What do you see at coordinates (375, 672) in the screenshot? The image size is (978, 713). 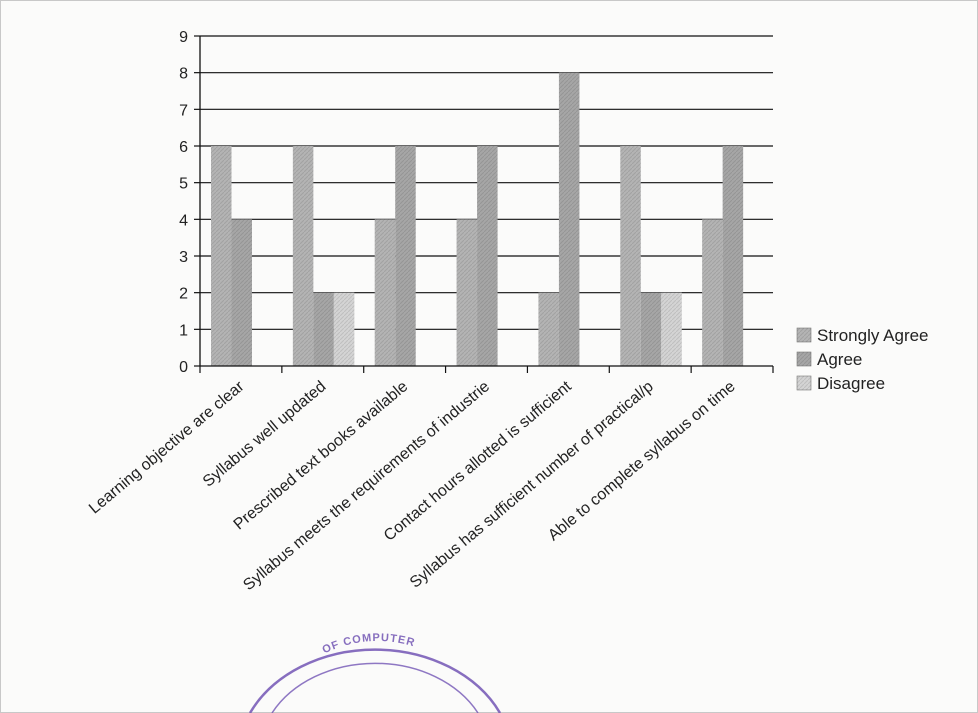 I see `seal-stamp: OF COMPUTER` at bounding box center [375, 672].